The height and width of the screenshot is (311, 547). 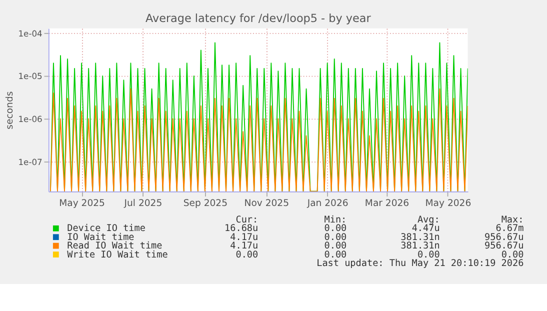 I want to click on chart-title: Average latency for /dev/loop5 - by year, so click(x=258, y=18).